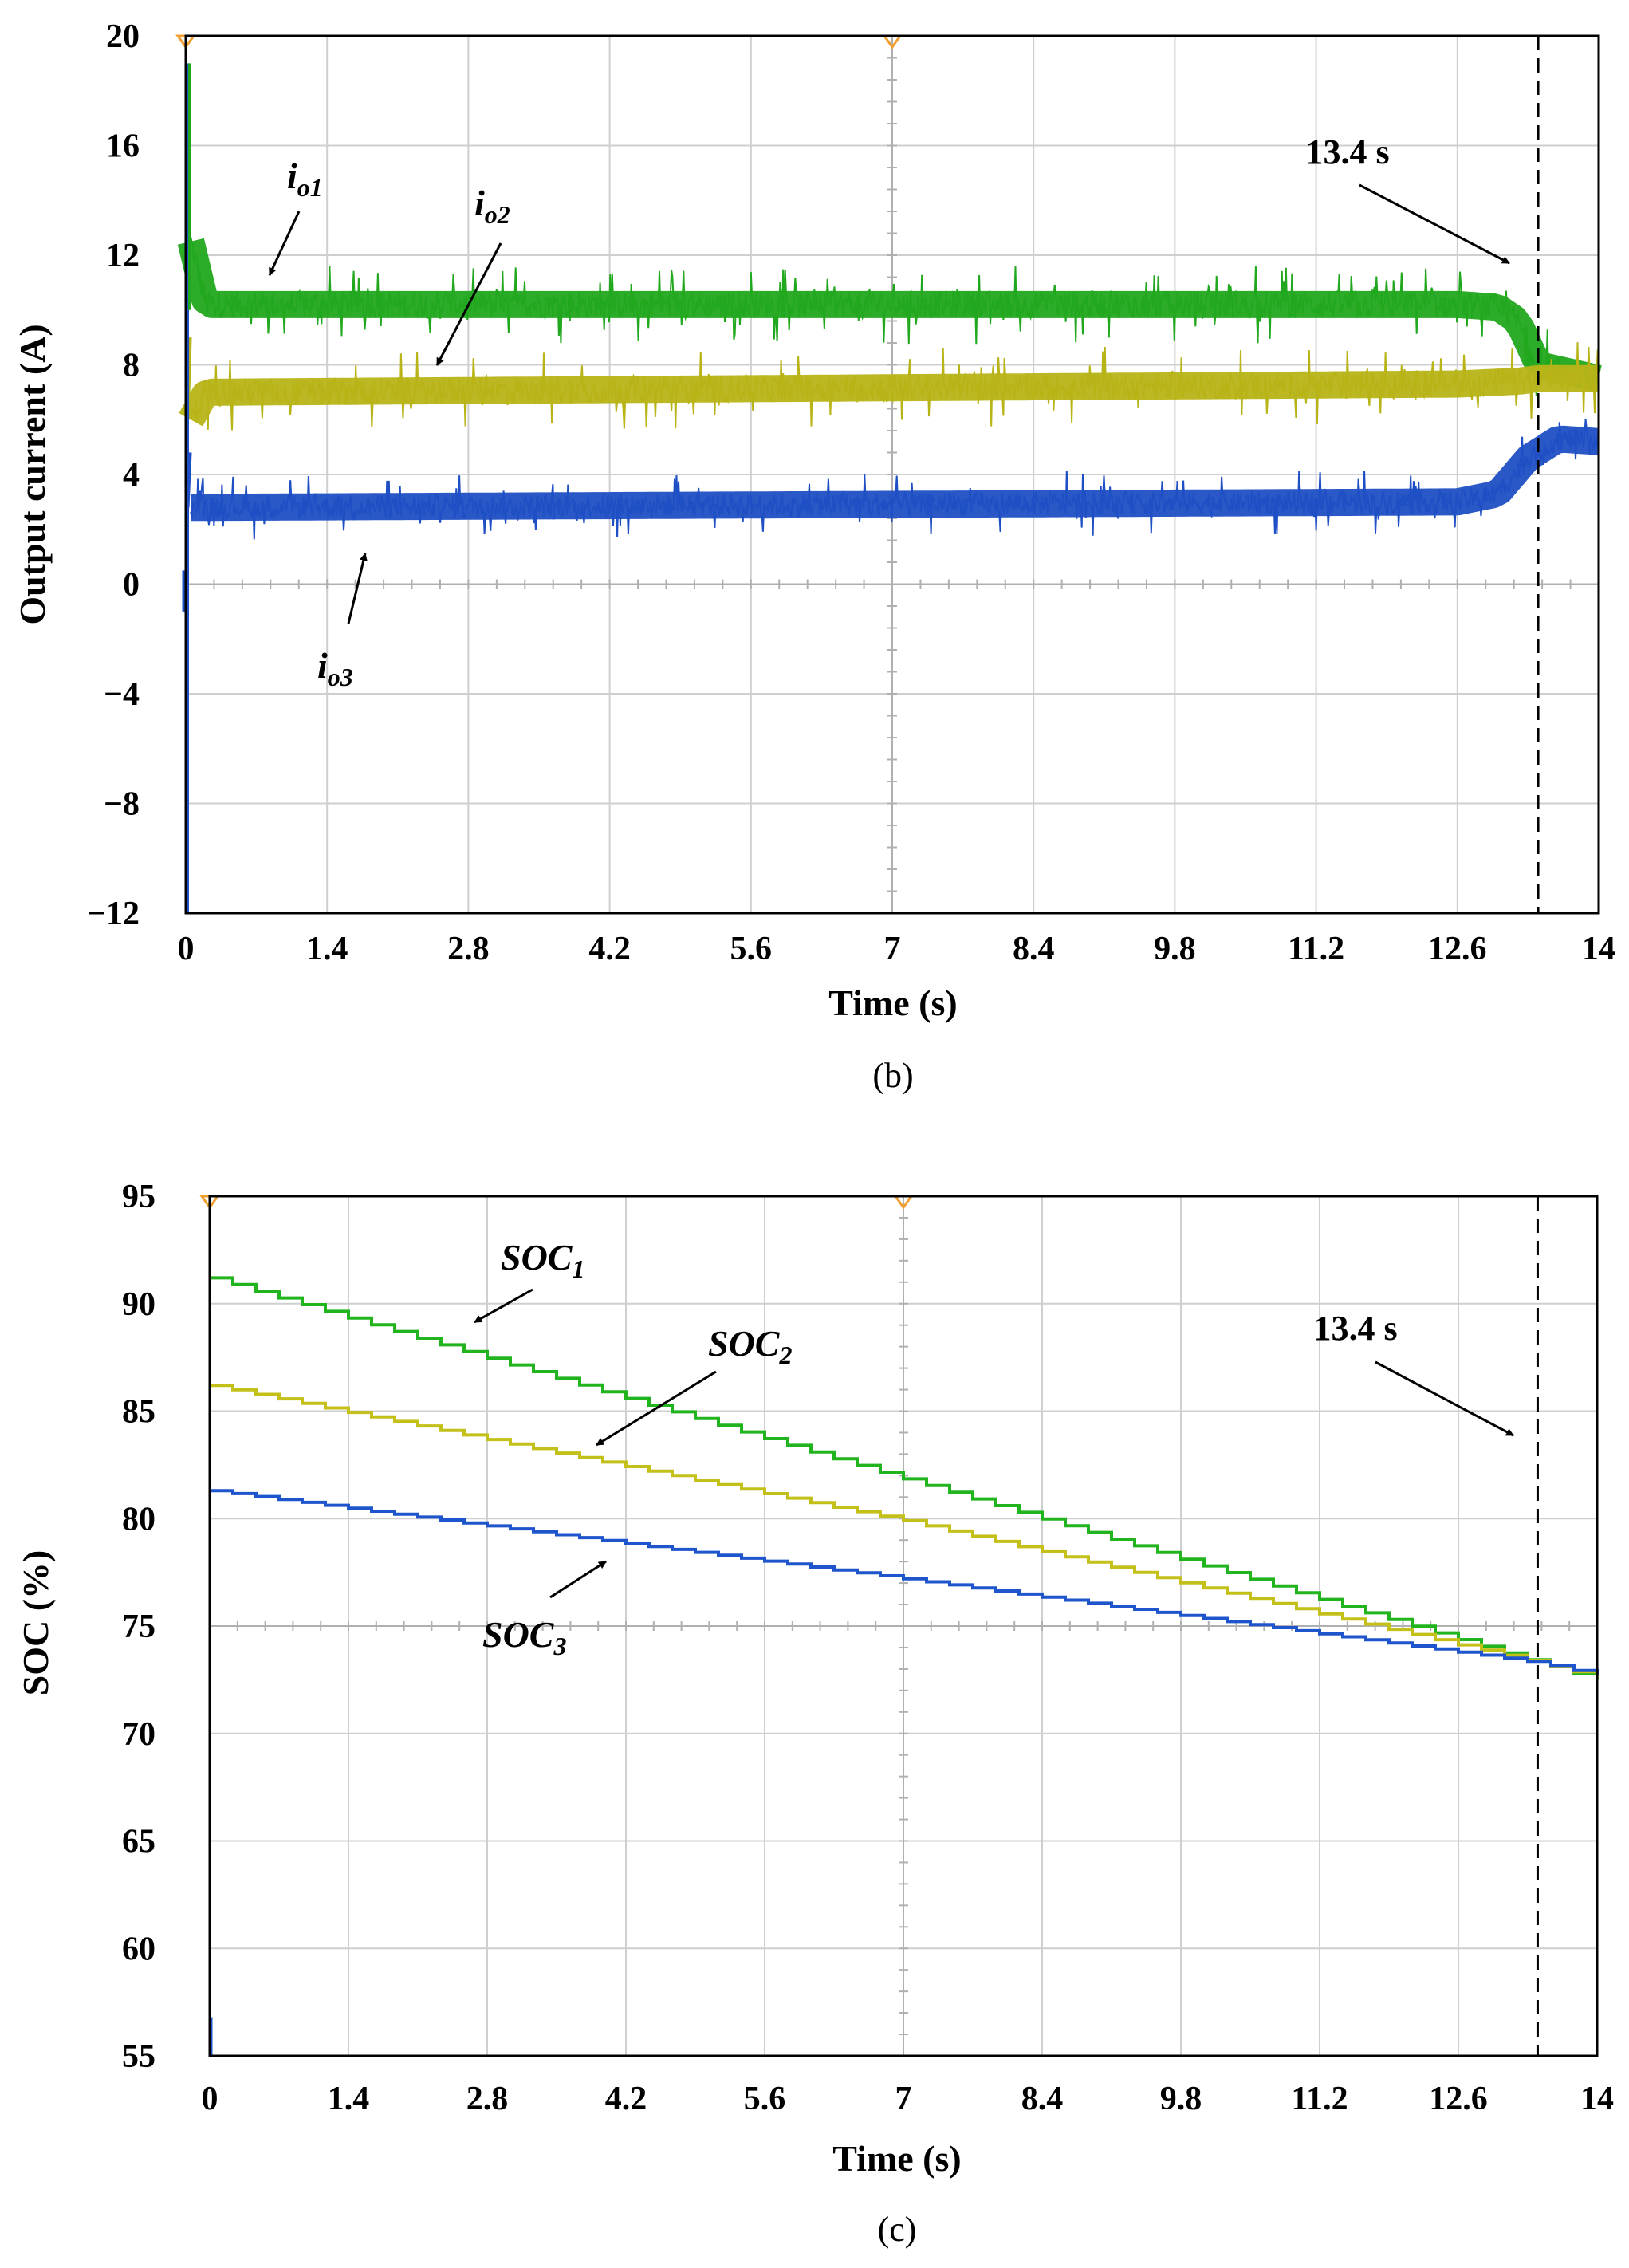 The image size is (1629, 2268). What do you see at coordinates (656, 1408) in the screenshot?
I see `annotation-arrow-soc2` at bounding box center [656, 1408].